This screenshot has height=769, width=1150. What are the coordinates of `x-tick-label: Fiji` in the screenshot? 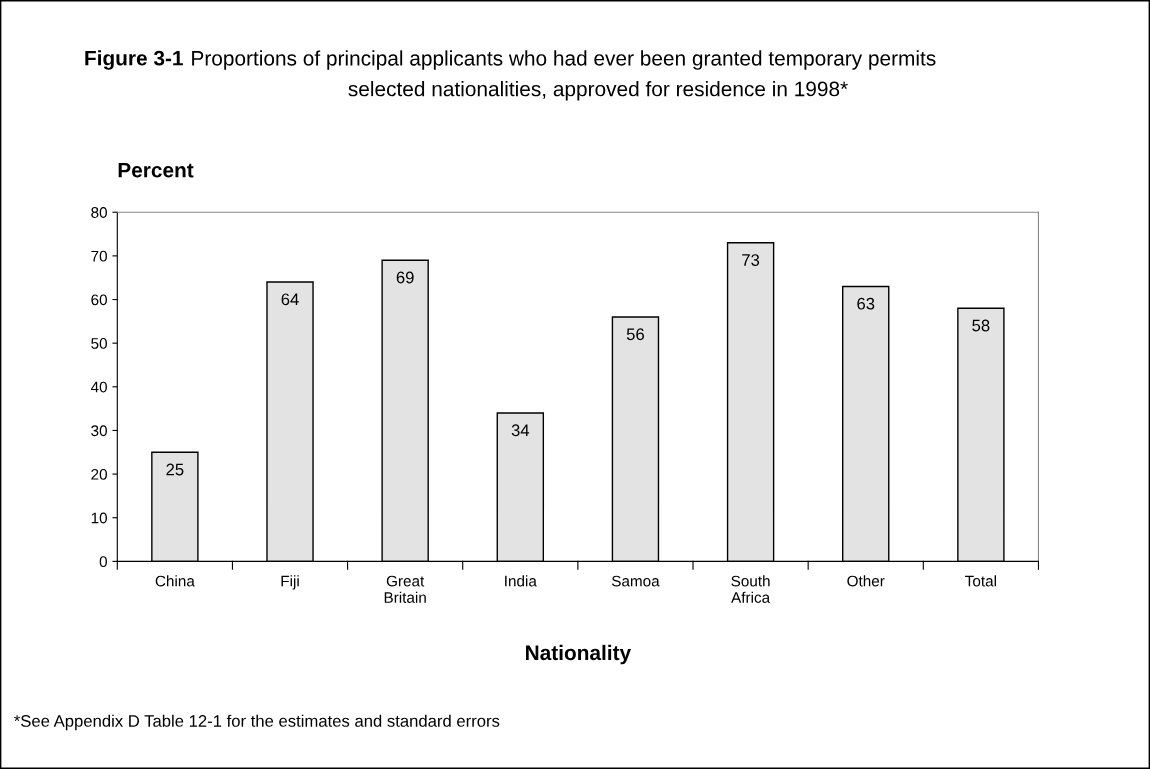 It's located at (290, 582).